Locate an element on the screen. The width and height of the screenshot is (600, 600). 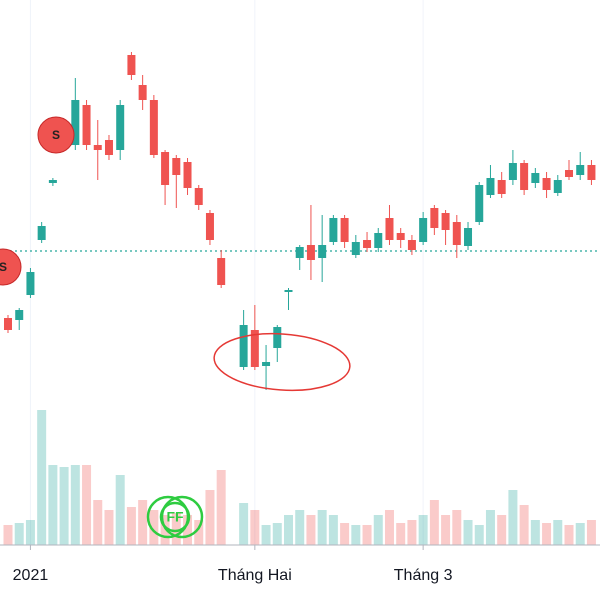
x-axis-labels: 2021 Tháng Hai Tháng 3 is located at coordinates (233, 564).